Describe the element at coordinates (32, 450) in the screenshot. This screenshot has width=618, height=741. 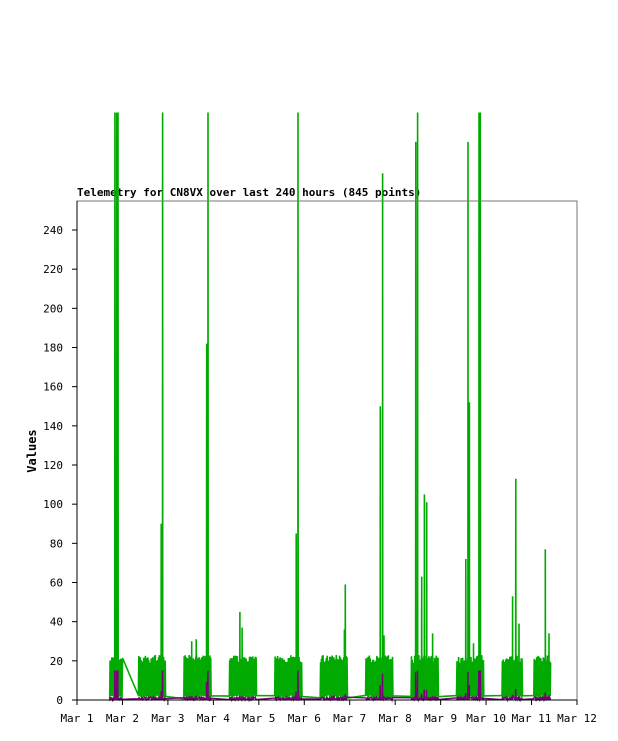
I see `y-axis-label: Values` at that location.